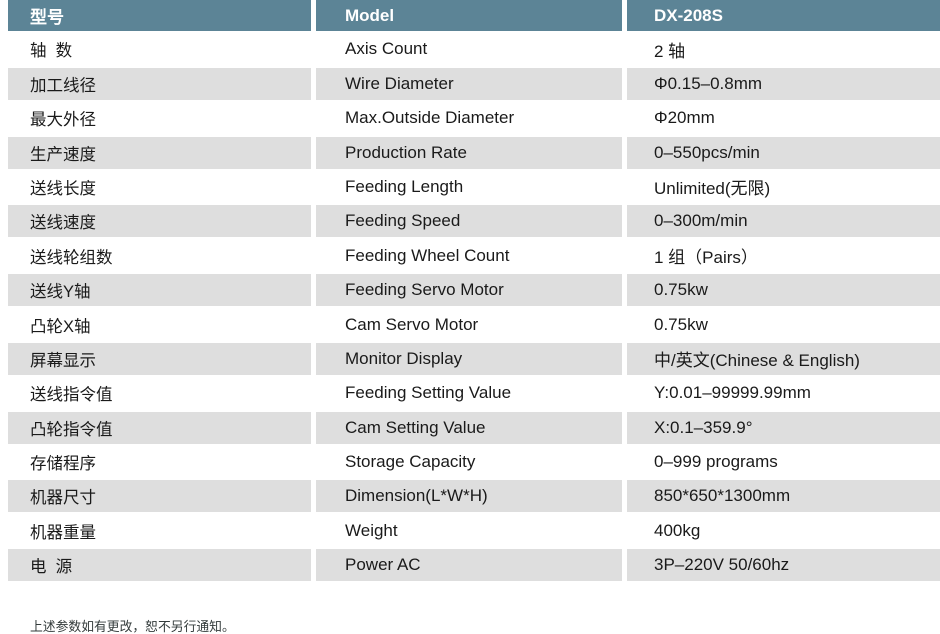 This screenshot has width=940, height=634. I want to click on spec-value: 0–999 programs, so click(783, 462).